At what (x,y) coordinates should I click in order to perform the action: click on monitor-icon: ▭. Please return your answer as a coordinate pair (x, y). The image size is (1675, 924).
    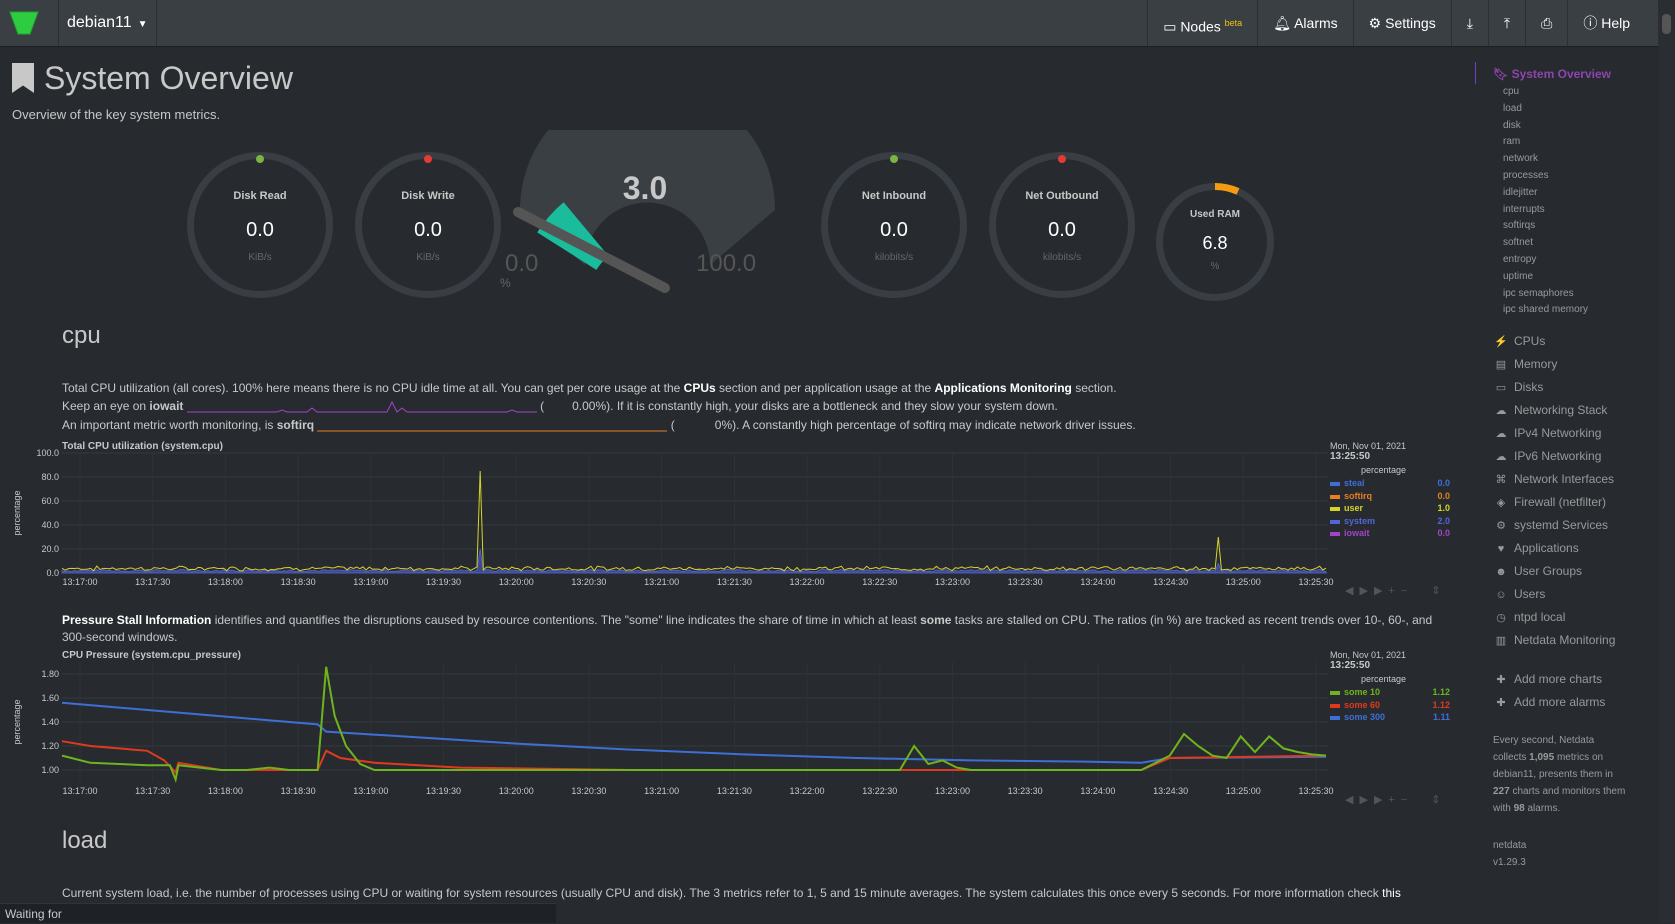
    Looking at the image, I should click on (1172, 26).